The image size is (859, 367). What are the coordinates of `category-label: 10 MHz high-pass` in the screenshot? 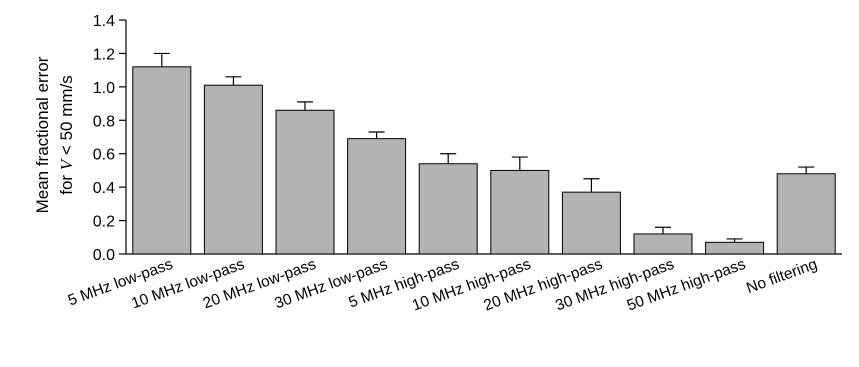 It's located at (471, 285).